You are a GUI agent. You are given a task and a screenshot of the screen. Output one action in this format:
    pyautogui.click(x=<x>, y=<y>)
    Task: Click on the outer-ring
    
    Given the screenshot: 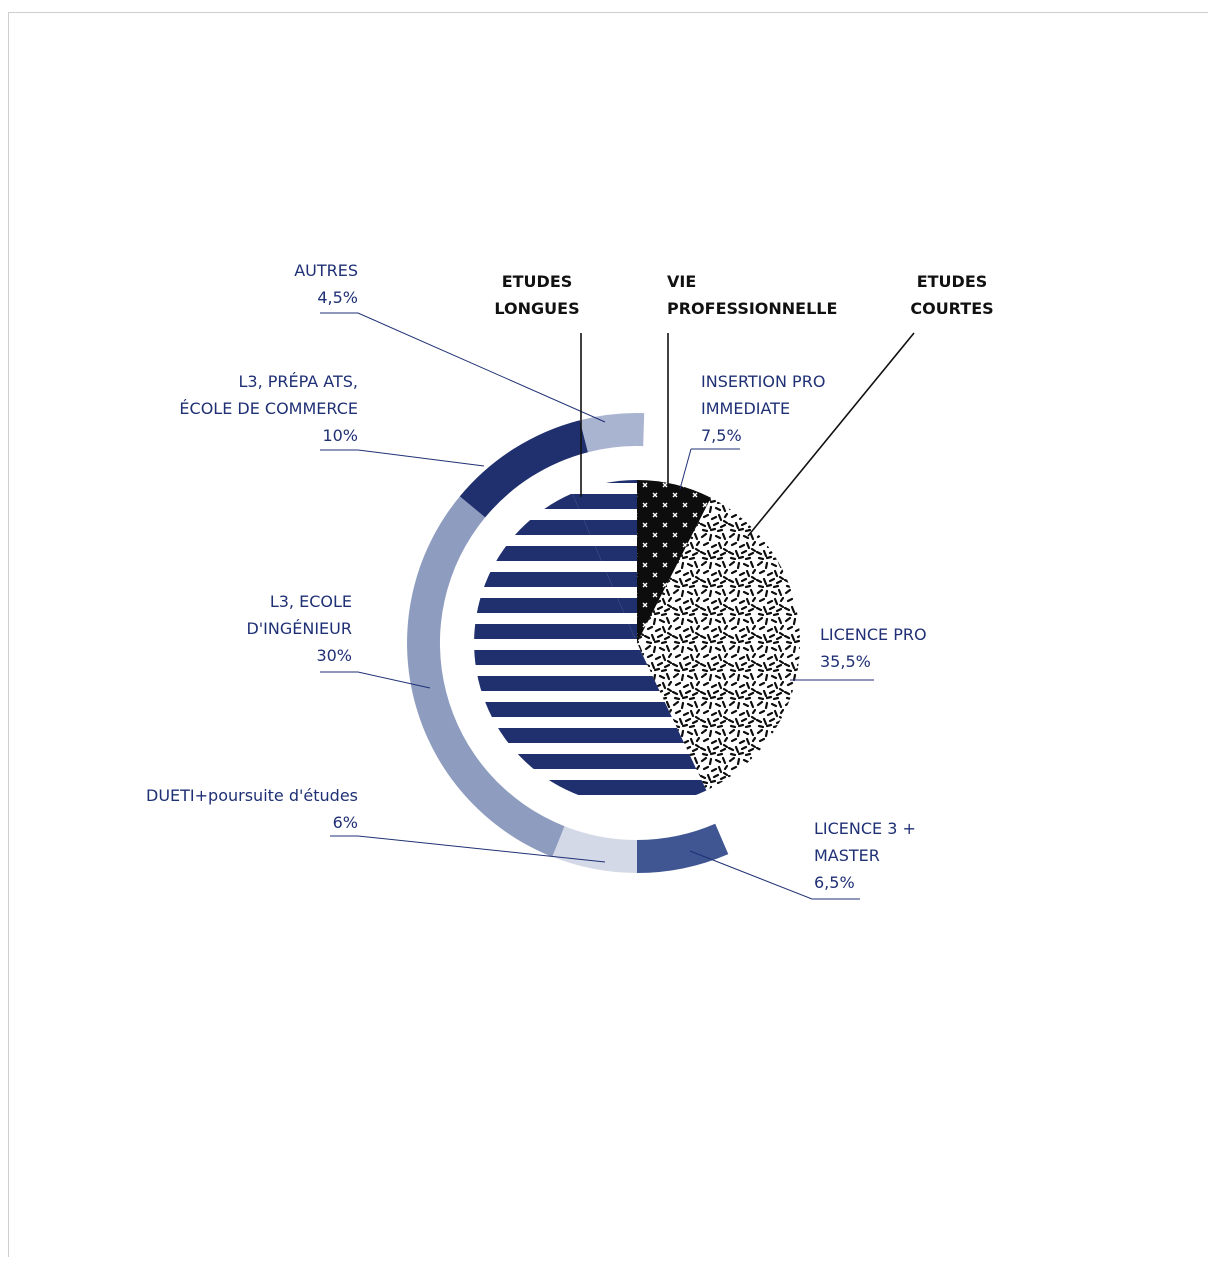 What is the action you would take?
    pyautogui.click(x=568, y=642)
    